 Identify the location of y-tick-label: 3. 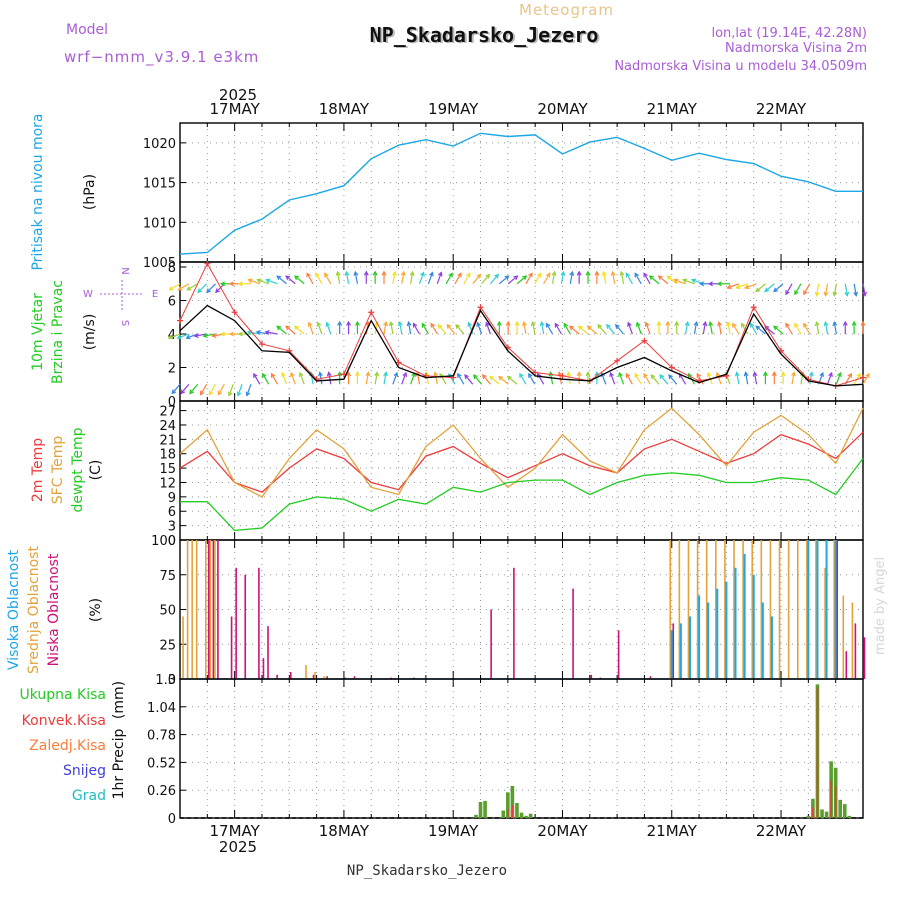
(172, 527).